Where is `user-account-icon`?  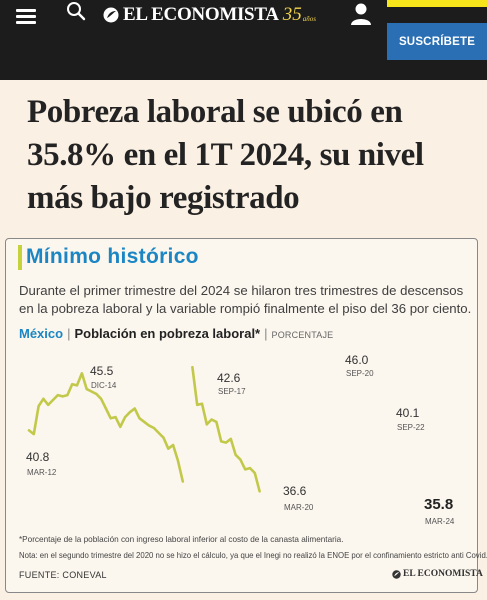
user-account-icon is located at coordinates (361, 14).